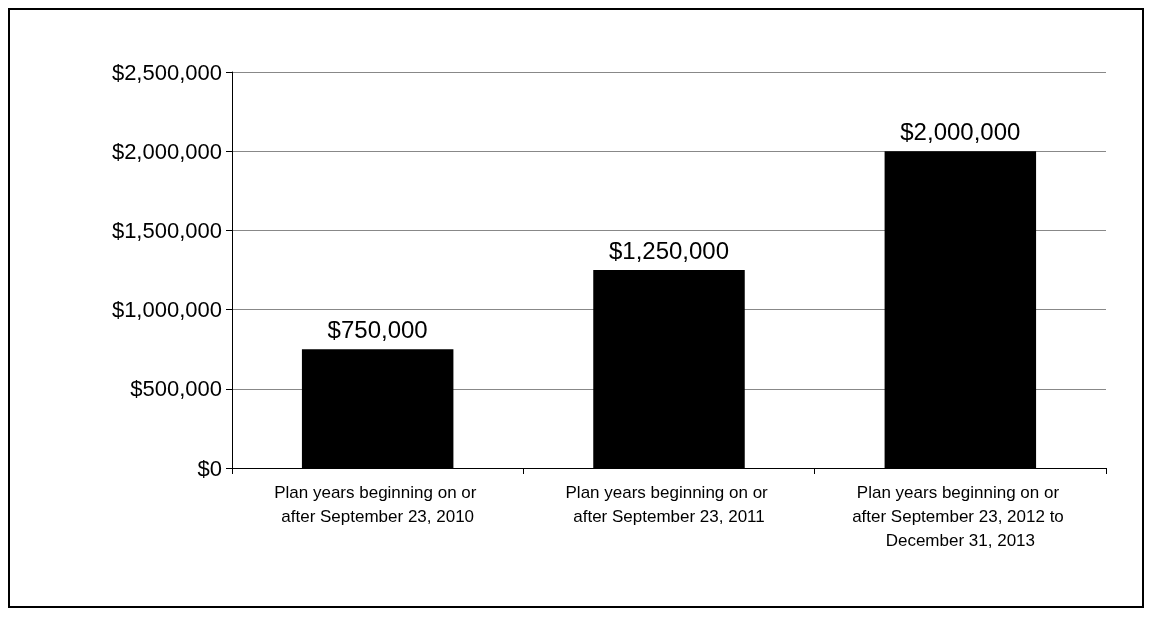  Describe the element at coordinates (209, 468) in the screenshot. I see `y-tick-label: $0` at that location.